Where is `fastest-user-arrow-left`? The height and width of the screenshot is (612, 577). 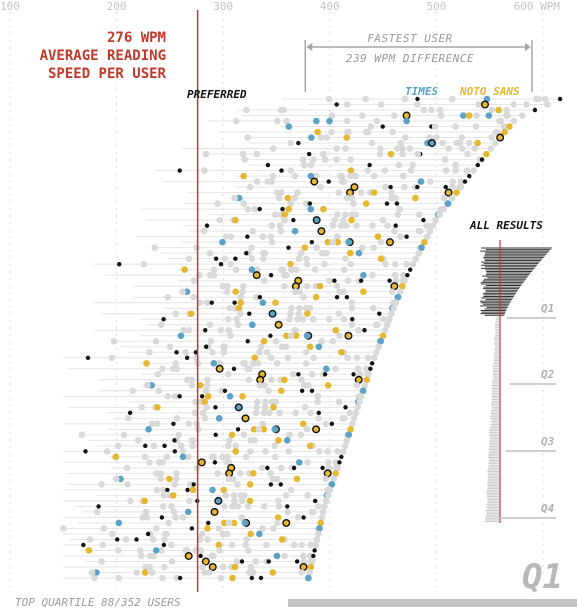
fastest-user-arrow-left is located at coordinates (309, 47).